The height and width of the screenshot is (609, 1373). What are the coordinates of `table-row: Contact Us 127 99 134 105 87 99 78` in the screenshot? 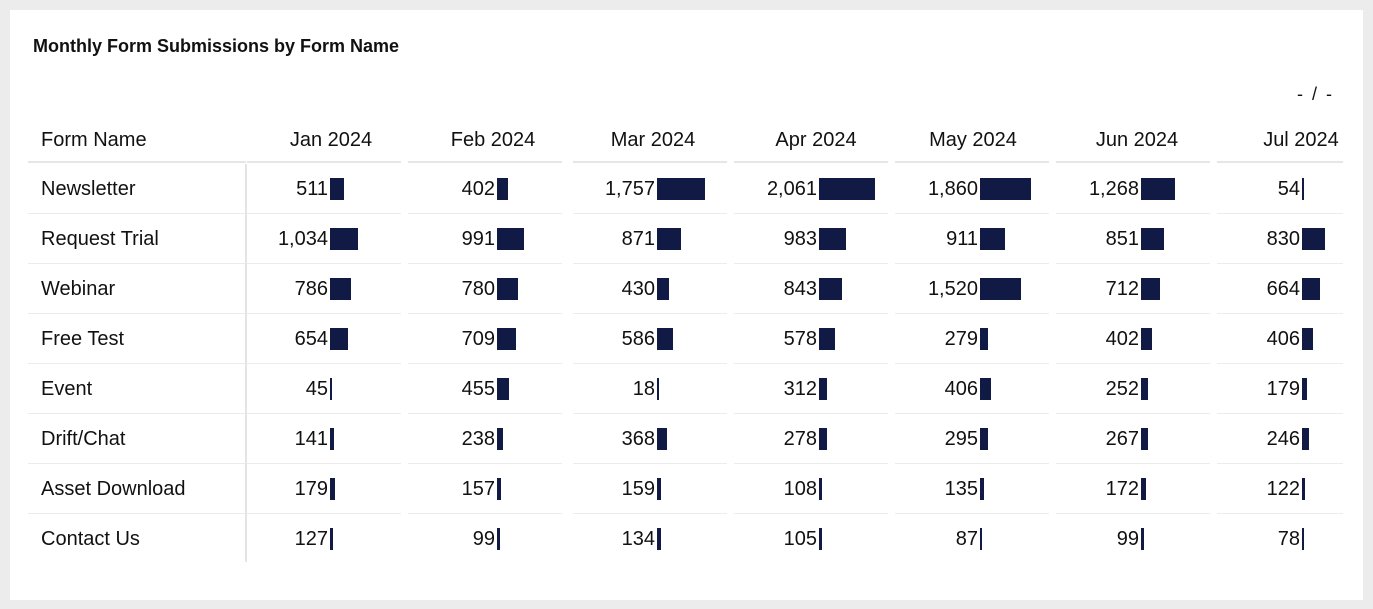 It's located at (686, 539).